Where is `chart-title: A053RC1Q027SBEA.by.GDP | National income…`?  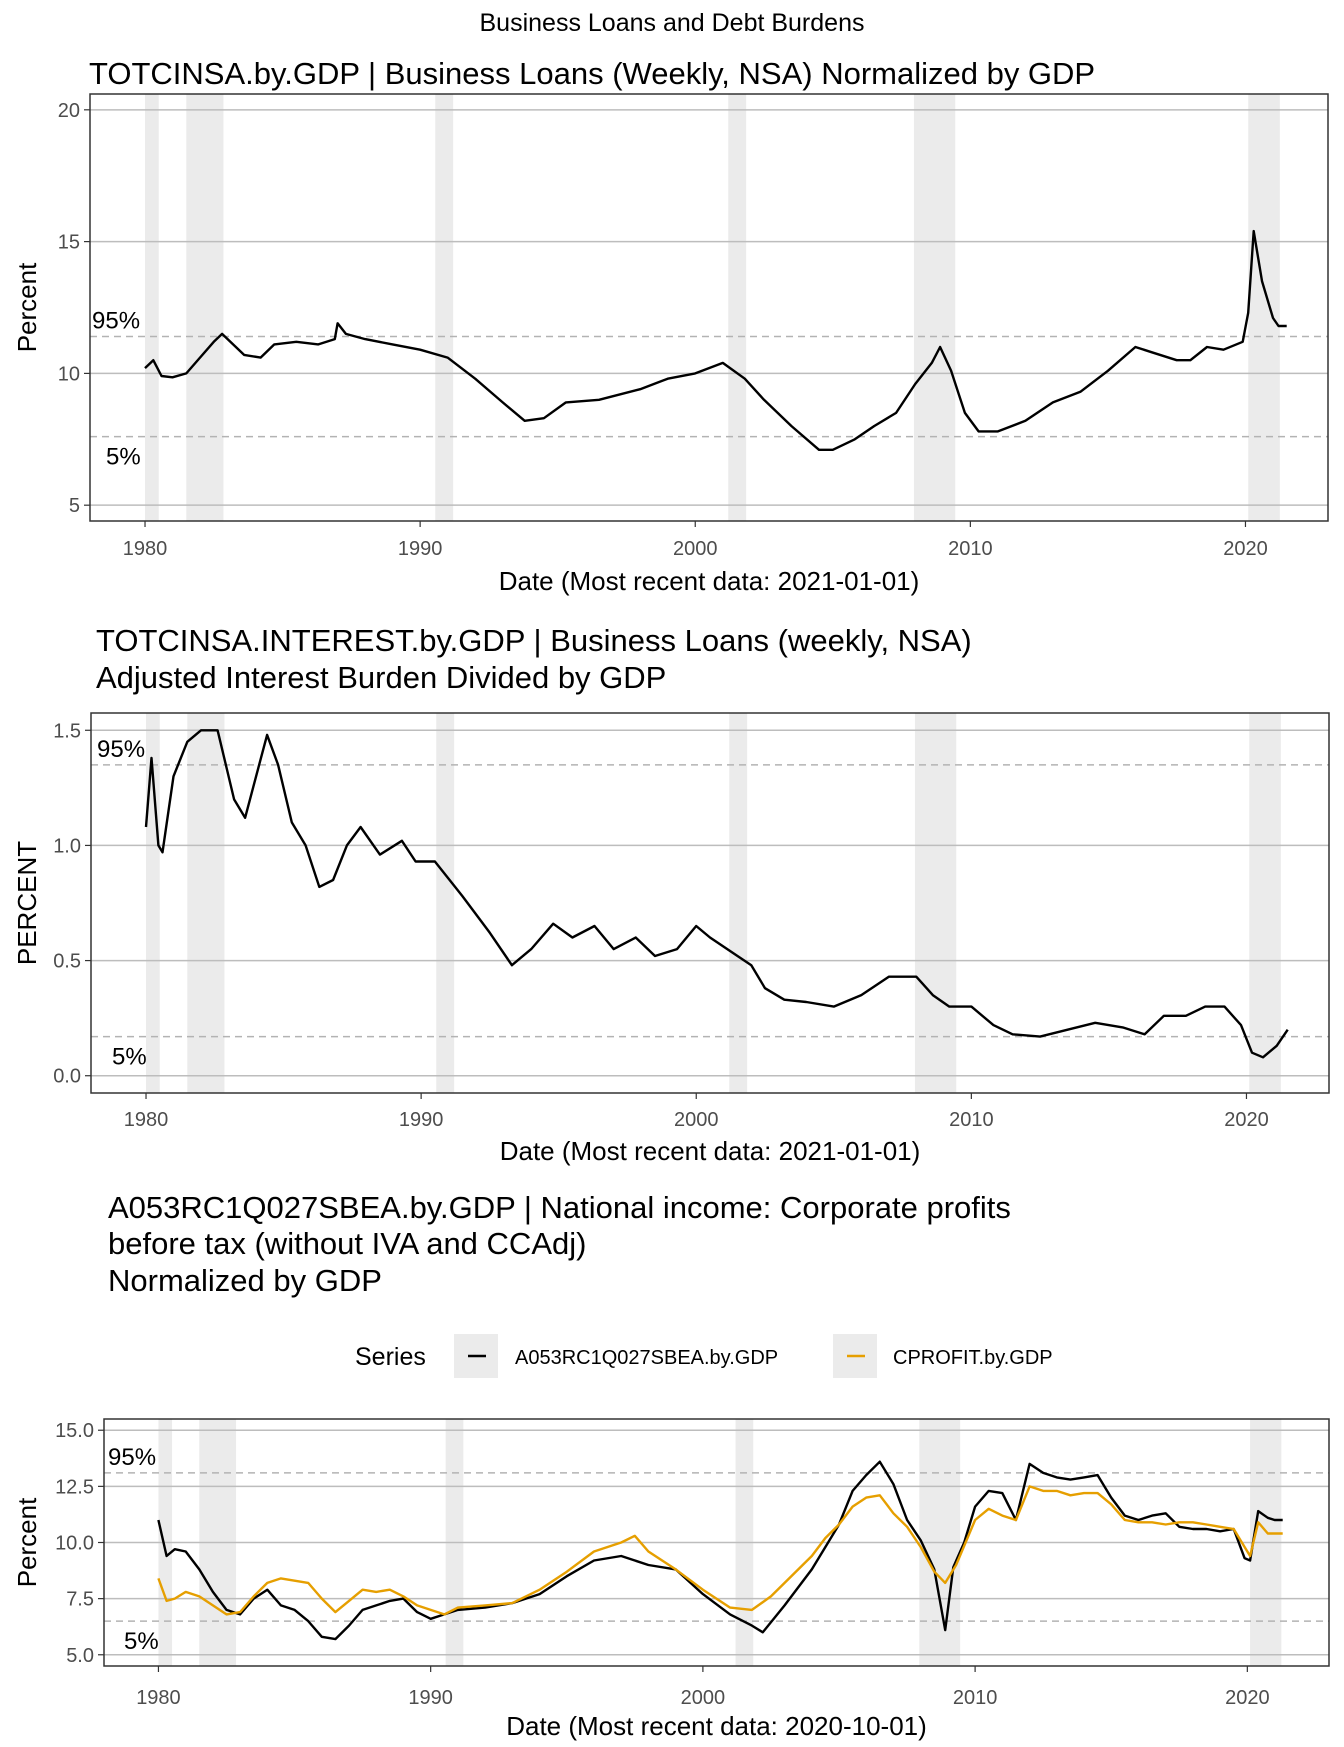 chart-title: A053RC1Q027SBEA.by.GDP | National income… is located at coordinates (559, 1207).